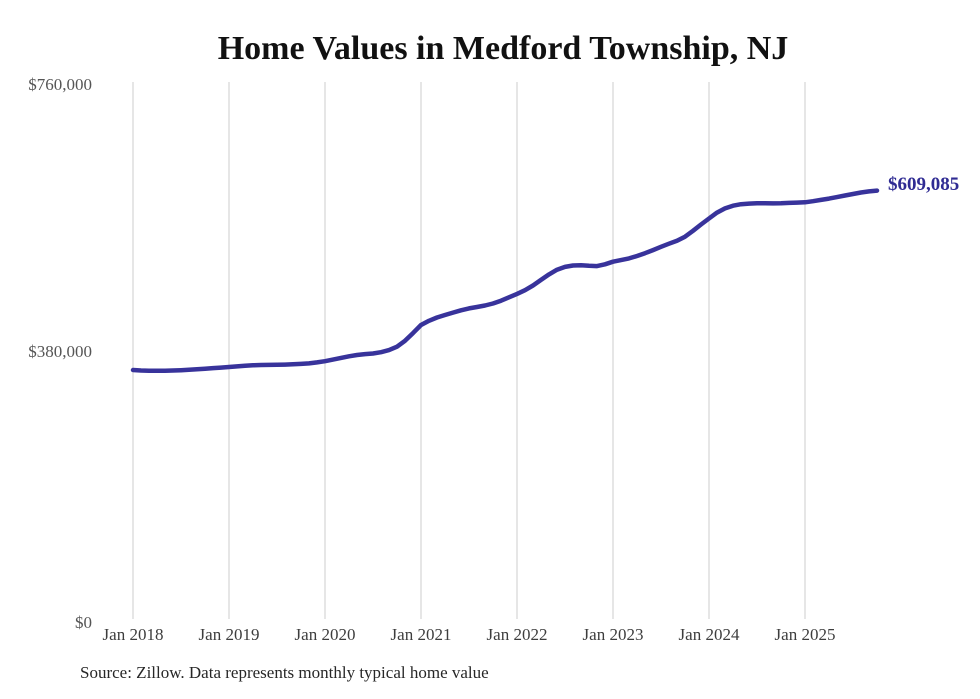 The height and width of the screenshot is (699, 980). Describe the element at coordinates (229, 634) in the screenshot. I see `x-axis-tick-label: Jan 2019` at that location.